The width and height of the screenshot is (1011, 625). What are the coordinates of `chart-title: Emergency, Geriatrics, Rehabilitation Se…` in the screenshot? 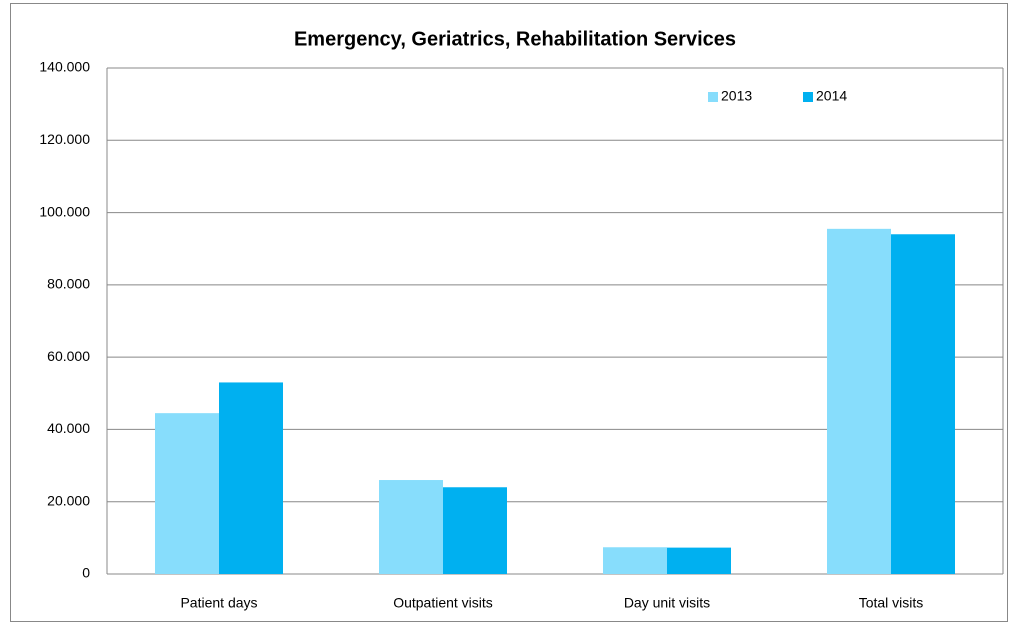 It's located at (515, 39).